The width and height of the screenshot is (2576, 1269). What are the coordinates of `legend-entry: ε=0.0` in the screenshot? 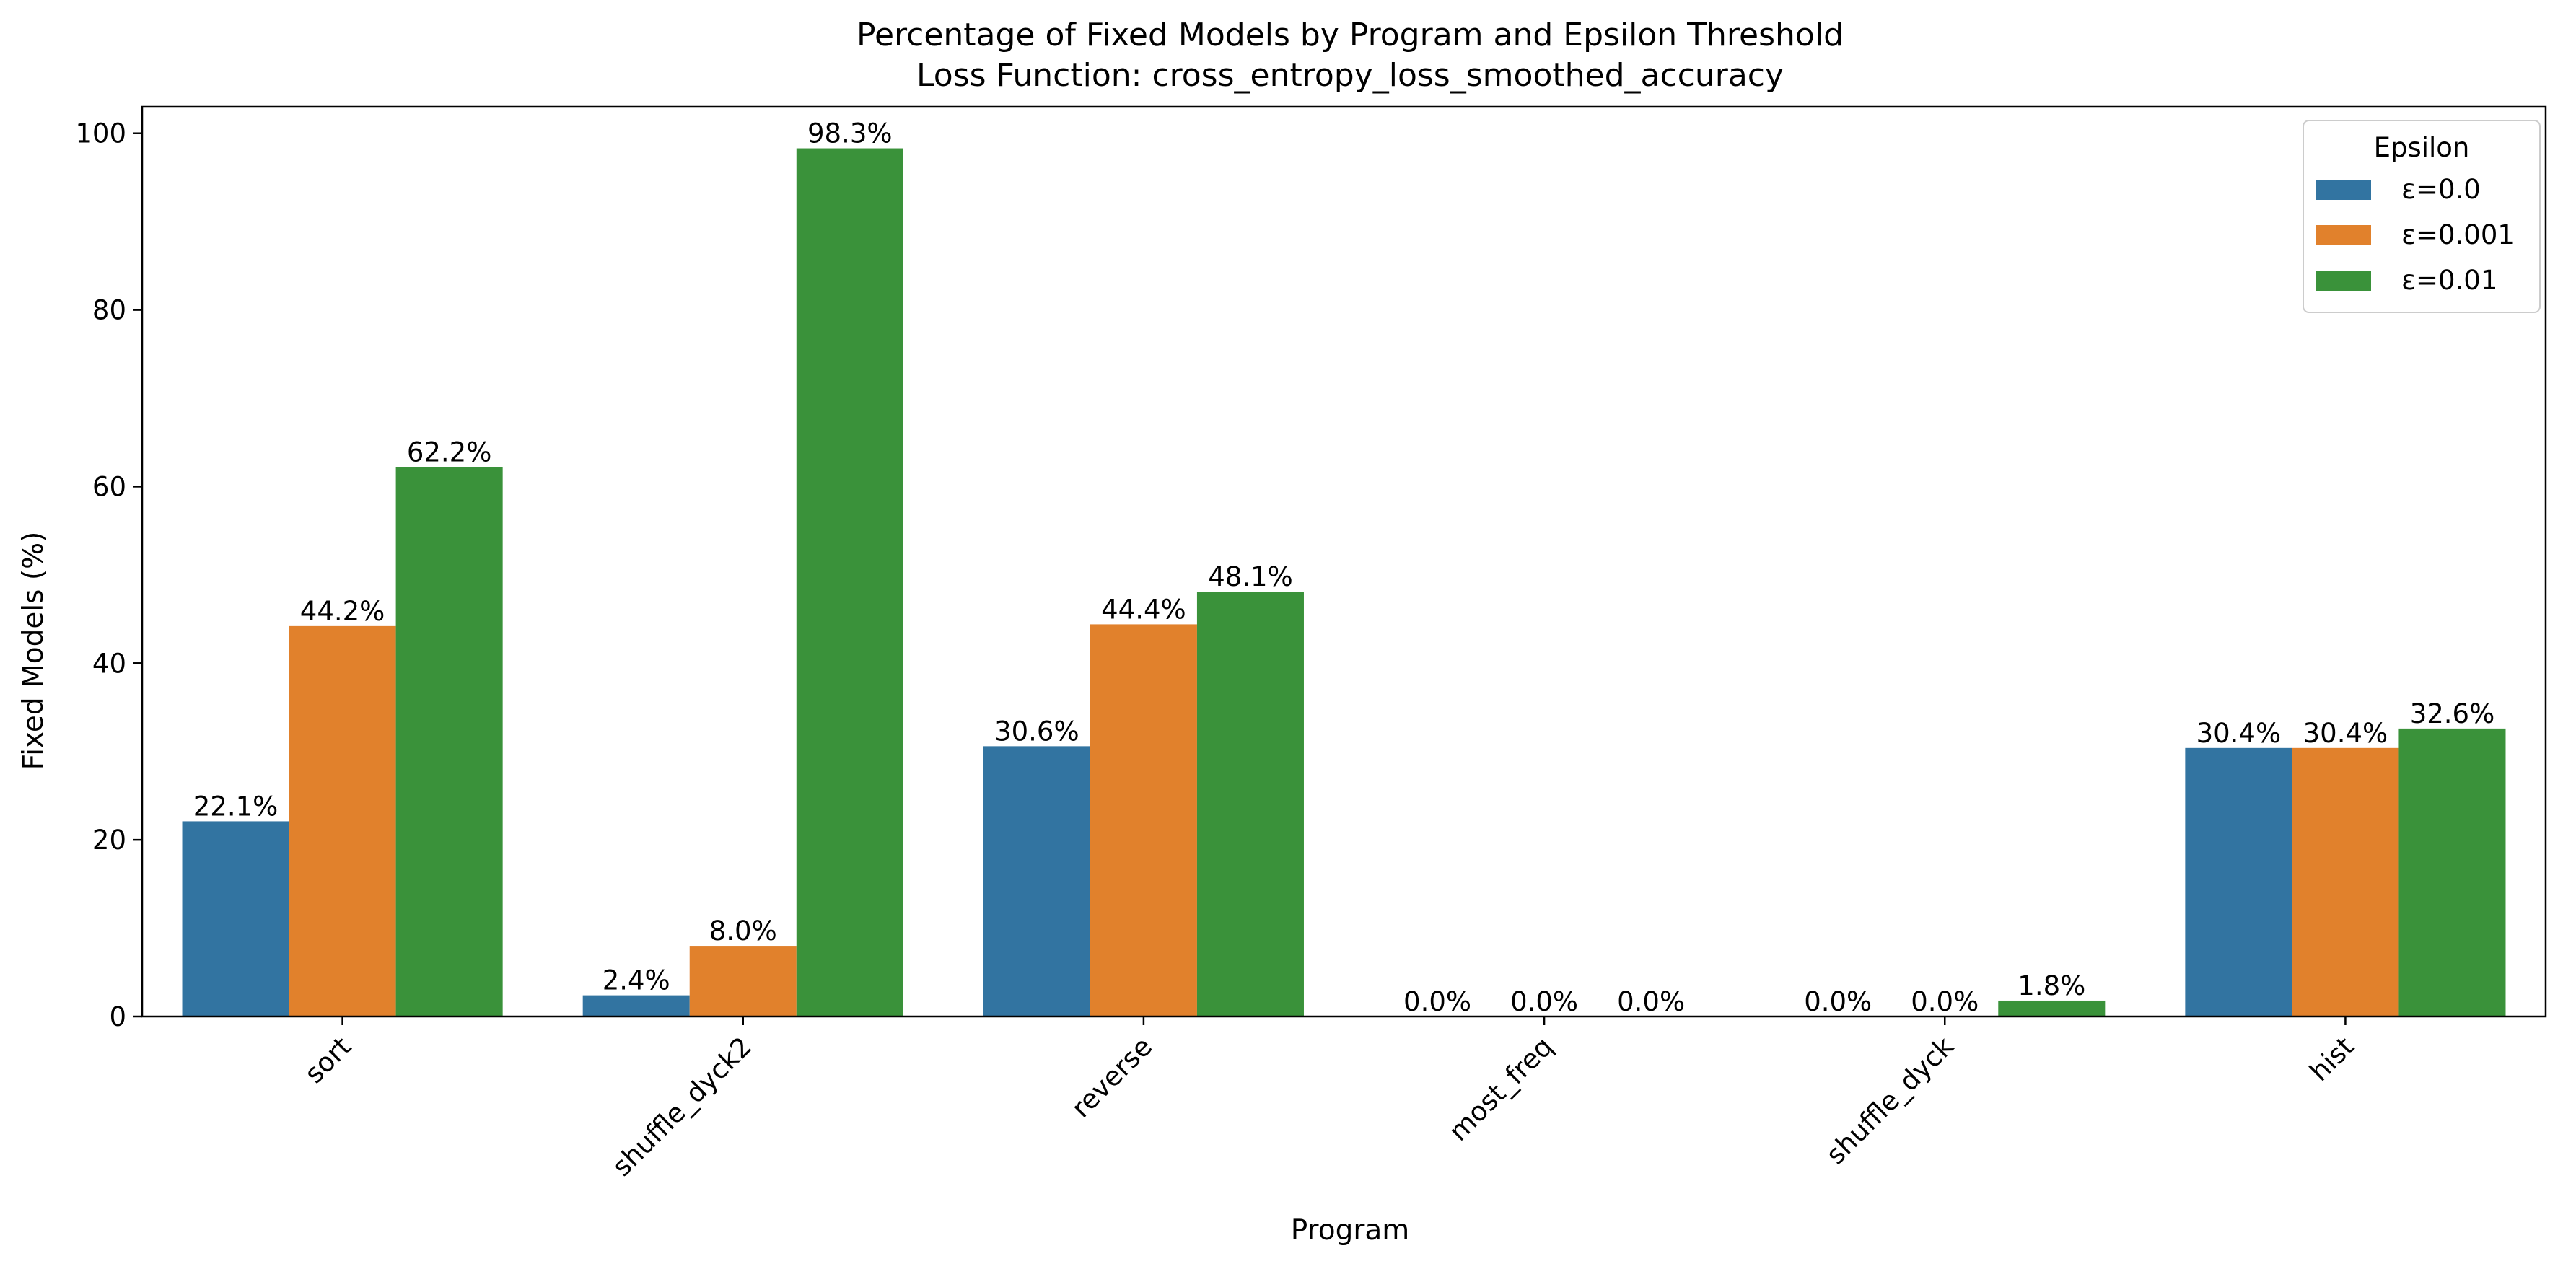 It's located at (2441, 189).